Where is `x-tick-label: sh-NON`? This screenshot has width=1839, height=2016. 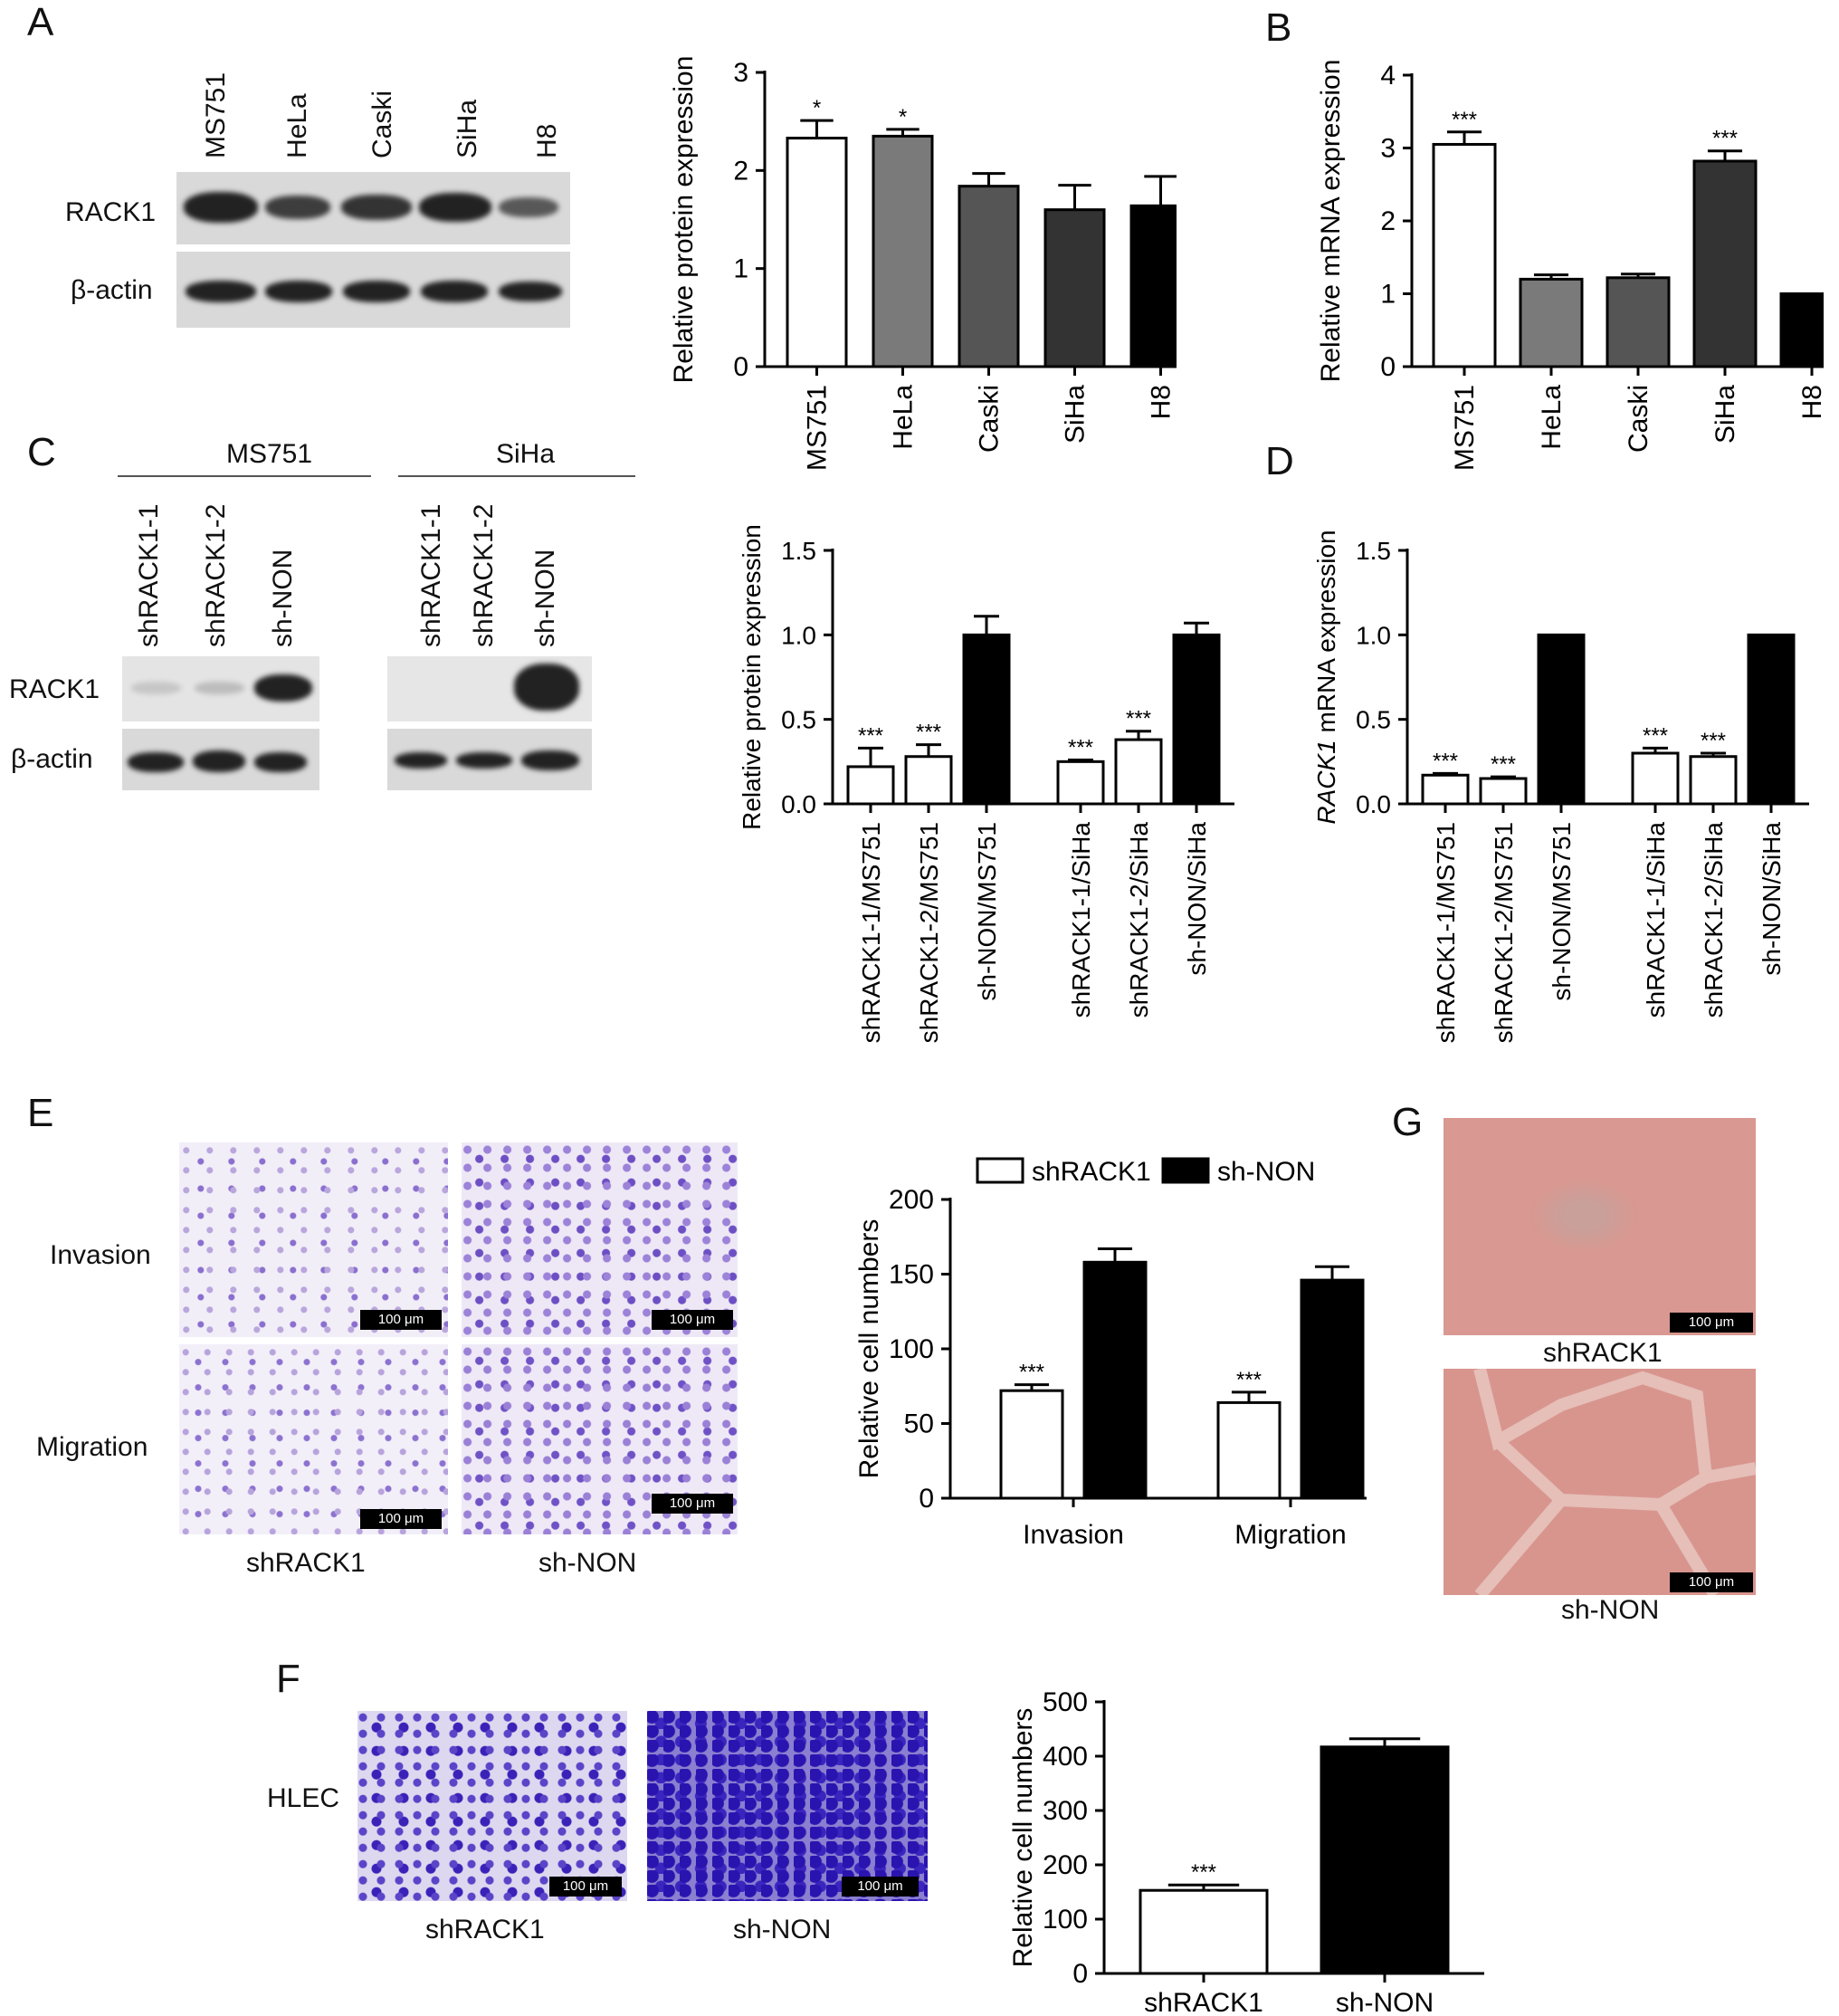 x-tick-label: sh-NON is located at coordinates (1385, 2002).